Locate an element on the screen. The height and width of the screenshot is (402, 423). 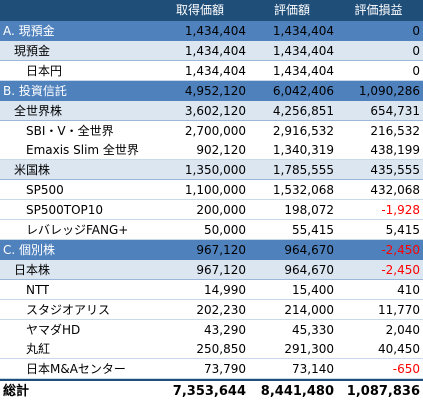
unrealized-gain-cell: -1,928 is located at coordinates (400, 210).